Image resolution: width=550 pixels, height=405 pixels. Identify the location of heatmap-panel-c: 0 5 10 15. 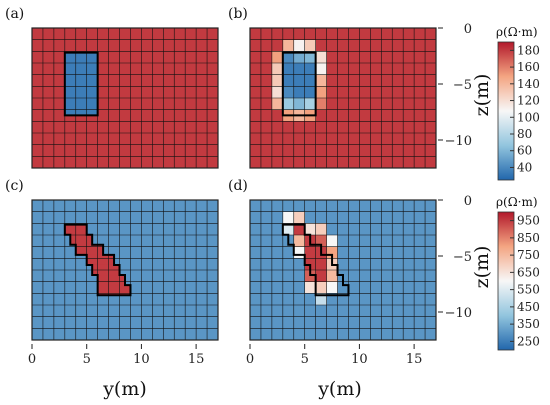
(123, 283).